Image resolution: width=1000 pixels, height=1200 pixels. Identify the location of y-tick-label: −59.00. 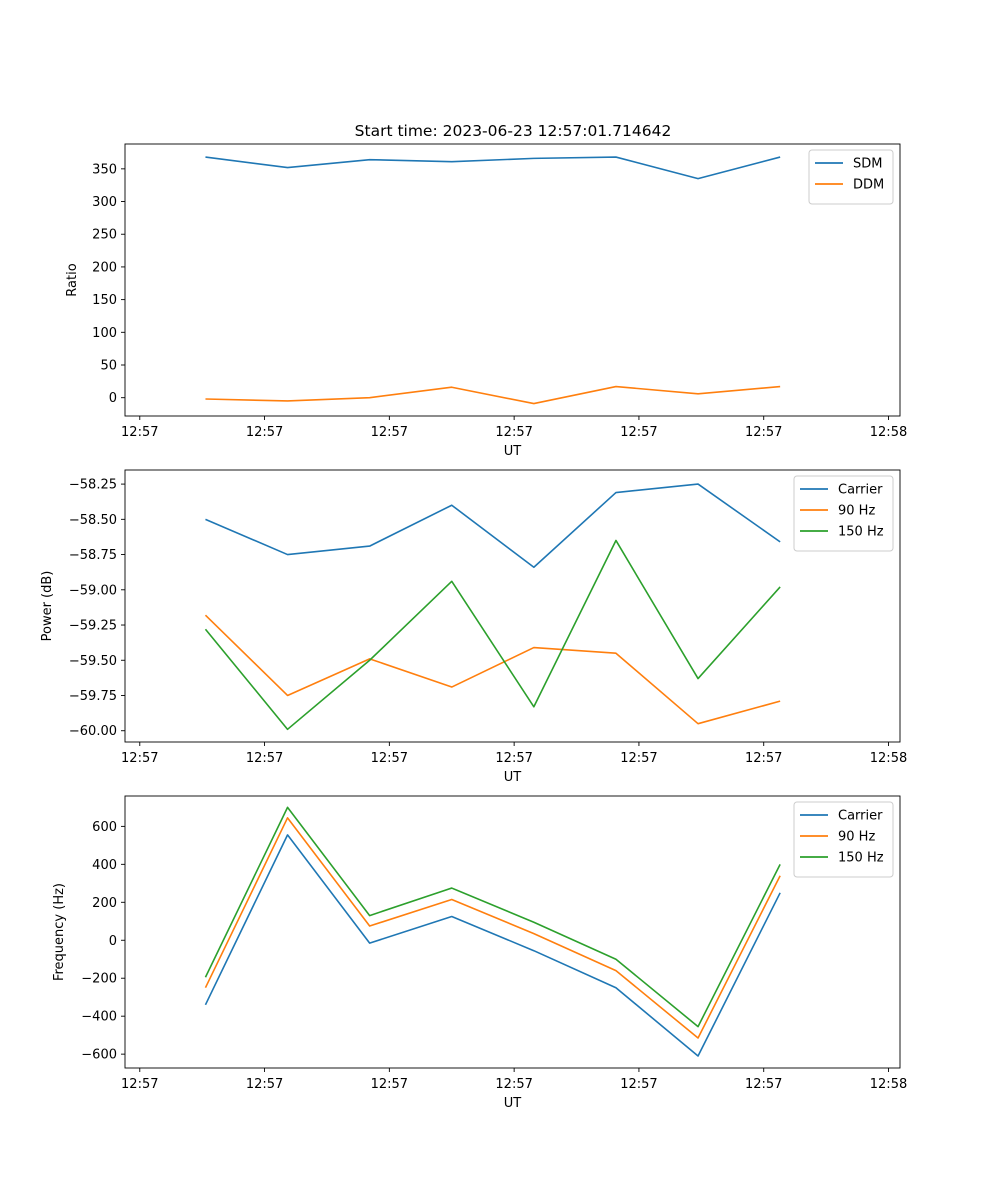
(93, 590).